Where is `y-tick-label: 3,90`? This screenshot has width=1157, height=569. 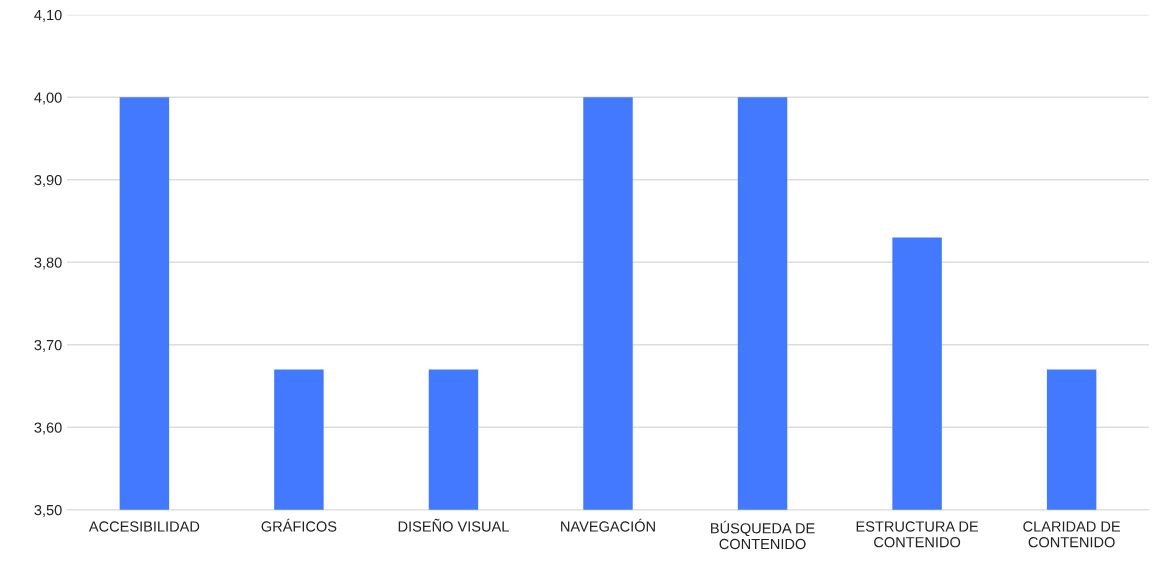 y-tick-label: 3,90 is located at coordinates (48, 180).